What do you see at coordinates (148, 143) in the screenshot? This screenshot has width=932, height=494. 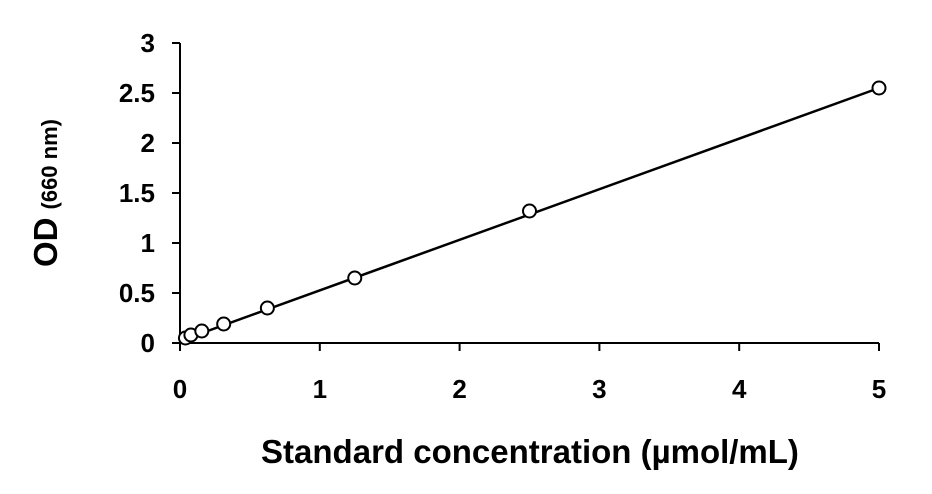 I see `y-tick-label: 2` at bounding box center [148, 143].